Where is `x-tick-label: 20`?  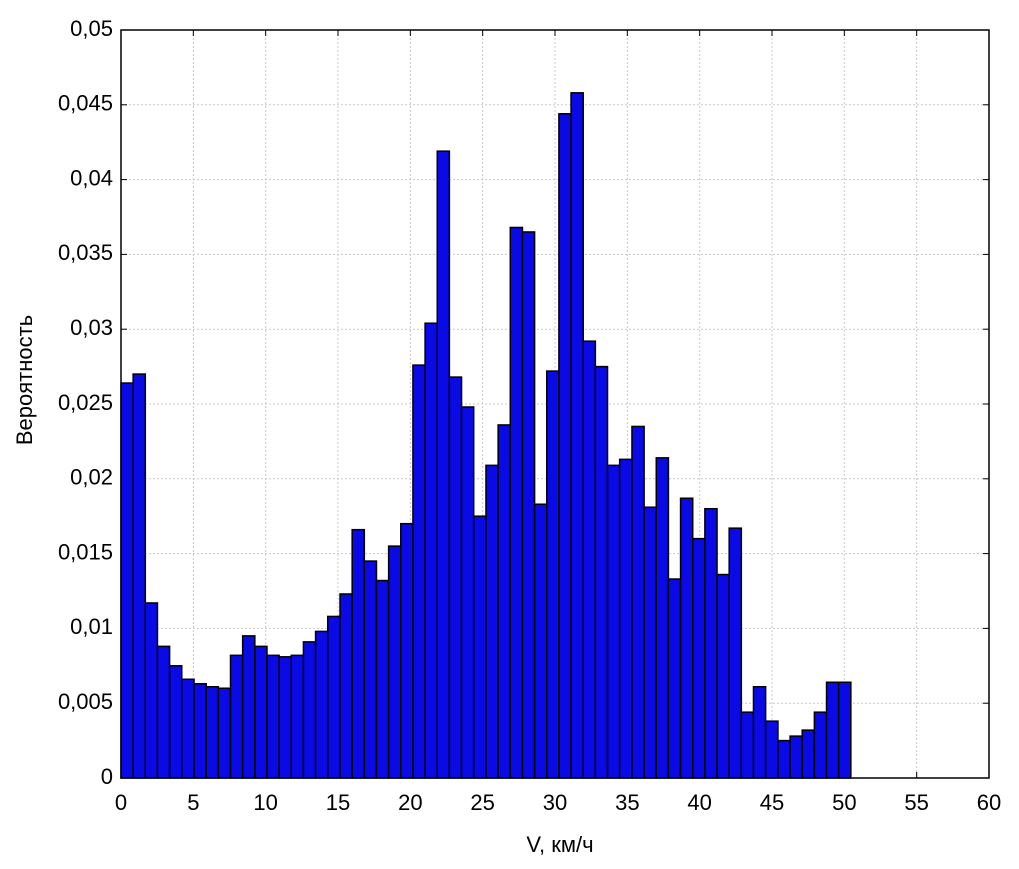
x-tick-label: 20 is located at coordinates (410, 802).